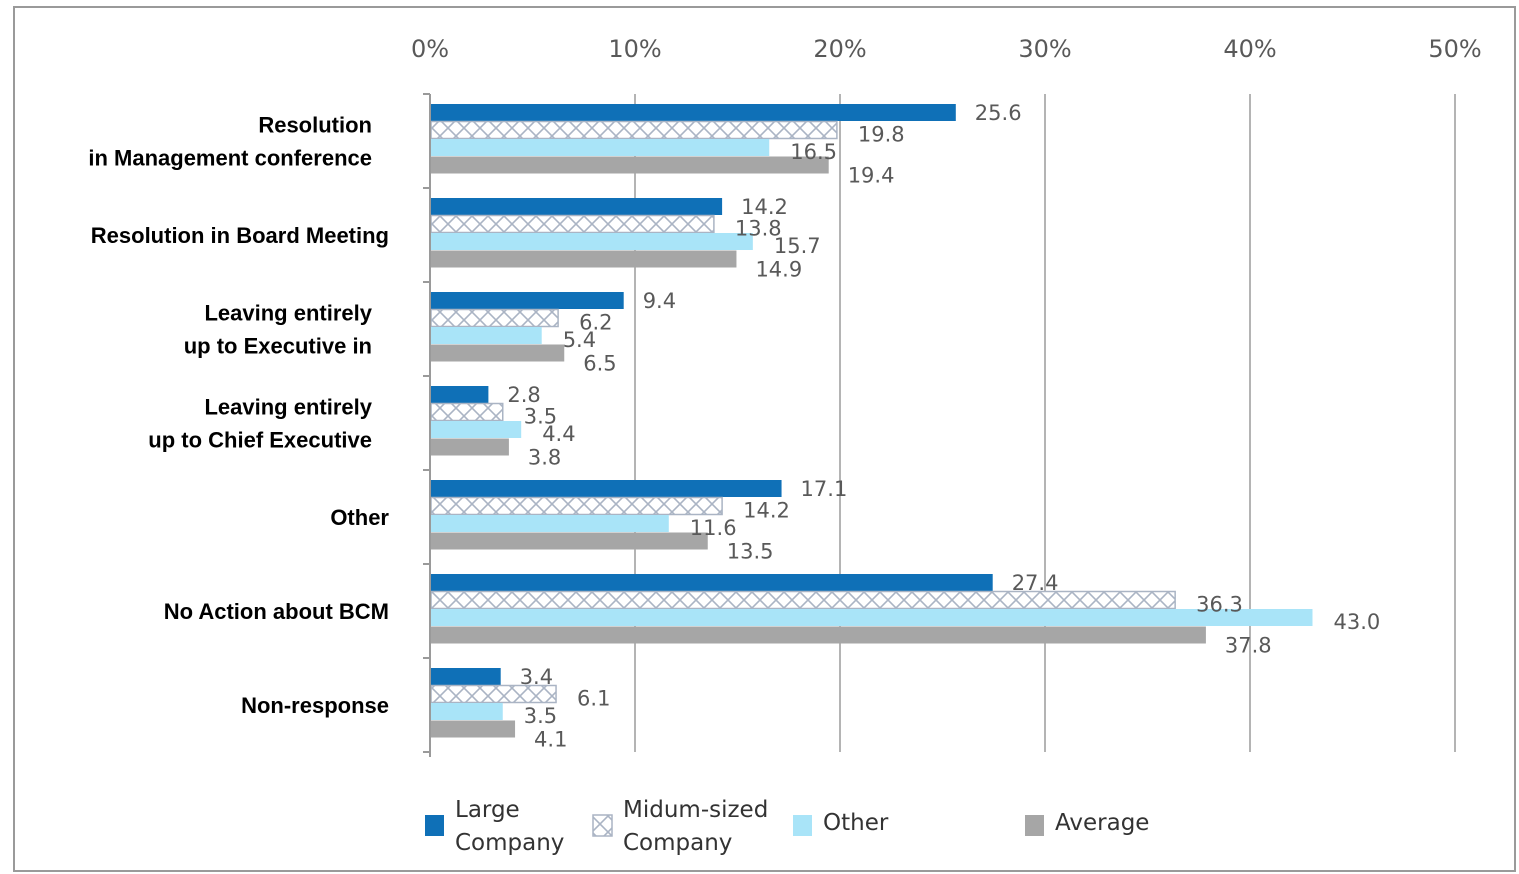 This screenshot has height=874, width=1519. I want to click on axes, so click(427, 425).